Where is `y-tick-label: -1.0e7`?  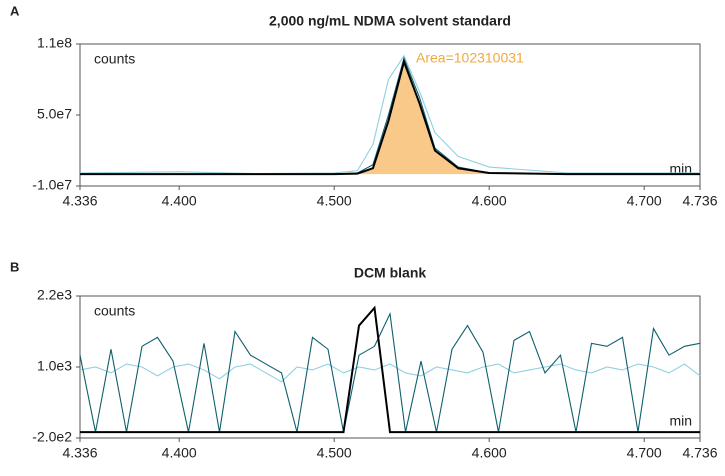
y-tick-label: -1.0e7 is located at coordinates (52, 185).